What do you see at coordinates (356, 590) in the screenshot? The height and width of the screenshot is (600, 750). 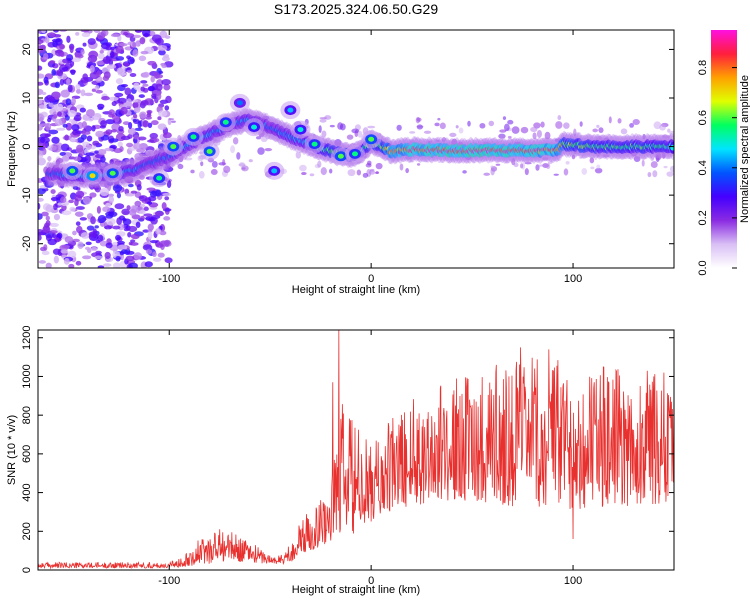 I see `snr-x-axis-title: Height of straight line (km)` at bounding box center [356, 590].